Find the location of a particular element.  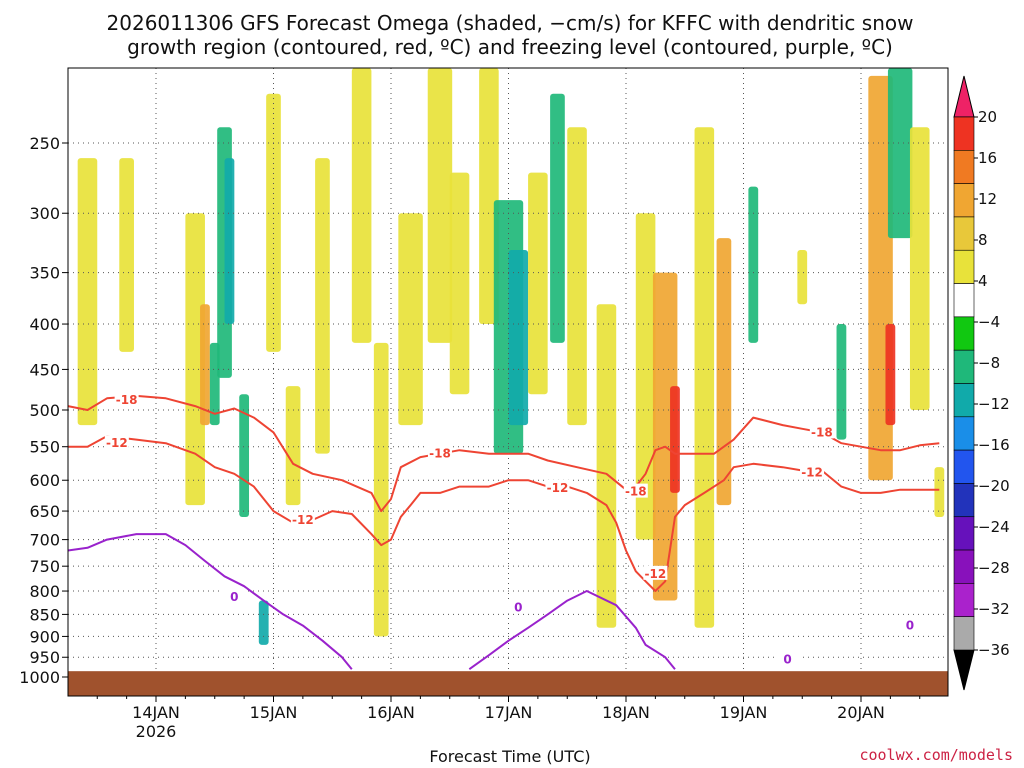

y-tick-label: 900 is located at coordinates (44, 636).